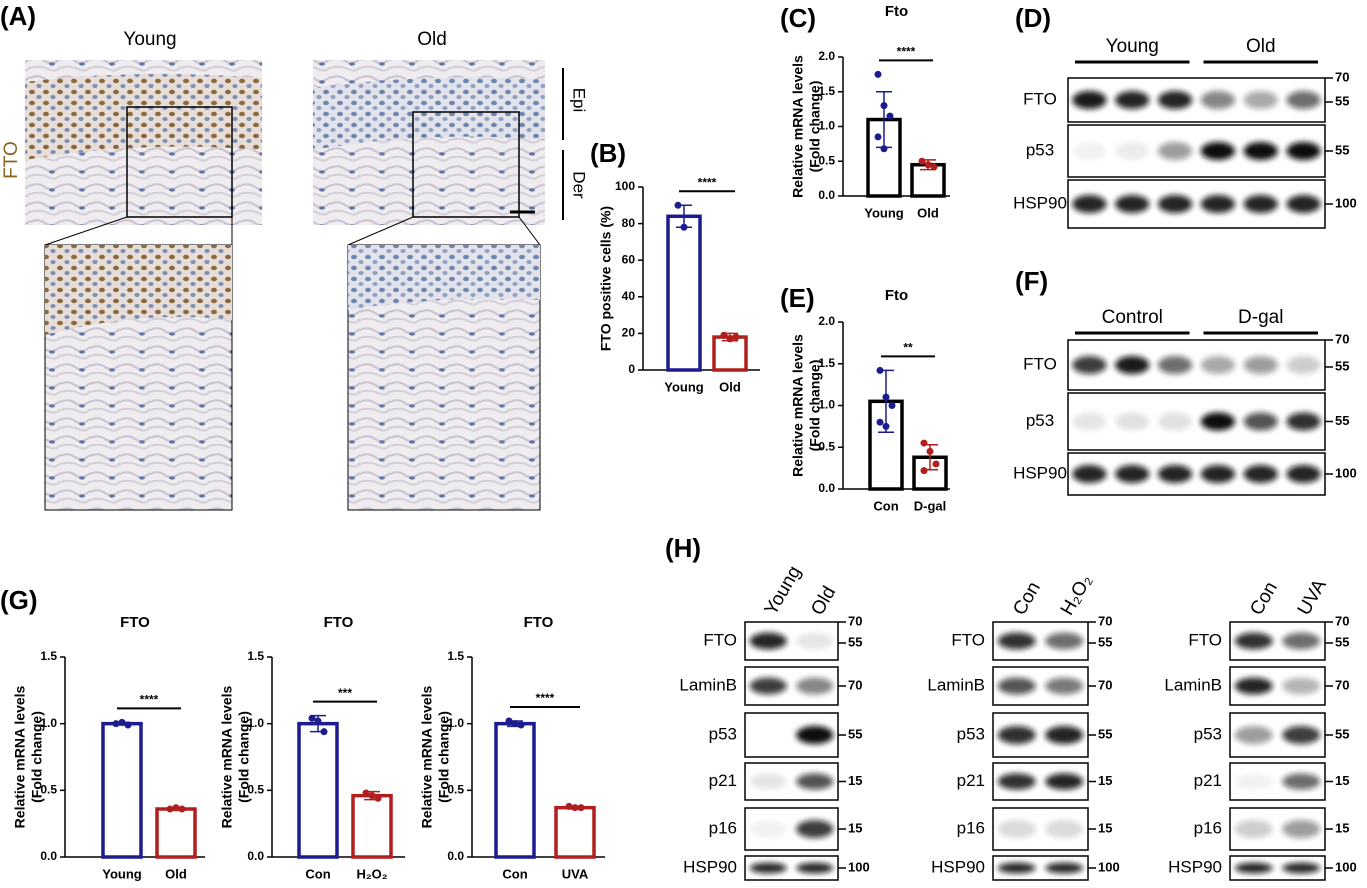 The height and width of the screenshot is (888, 1367). Describe the element at coordinates (179, 162) in the screenshot. I see `inset-box` at that location.